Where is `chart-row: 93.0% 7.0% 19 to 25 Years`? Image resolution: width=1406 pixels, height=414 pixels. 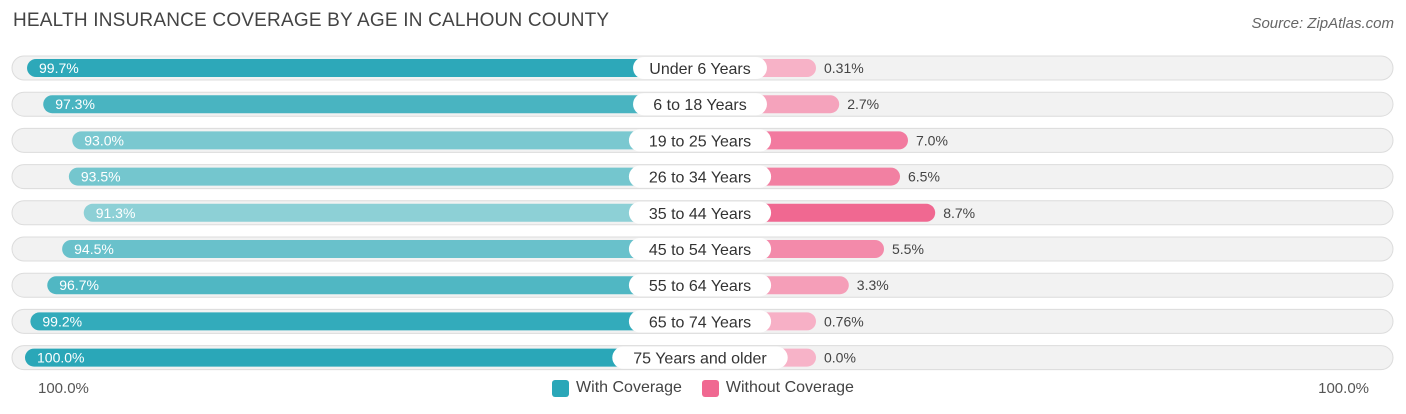
chart-row: 93.0% 7.0% 19 to 25 Years is located at coordinates (702, 140).